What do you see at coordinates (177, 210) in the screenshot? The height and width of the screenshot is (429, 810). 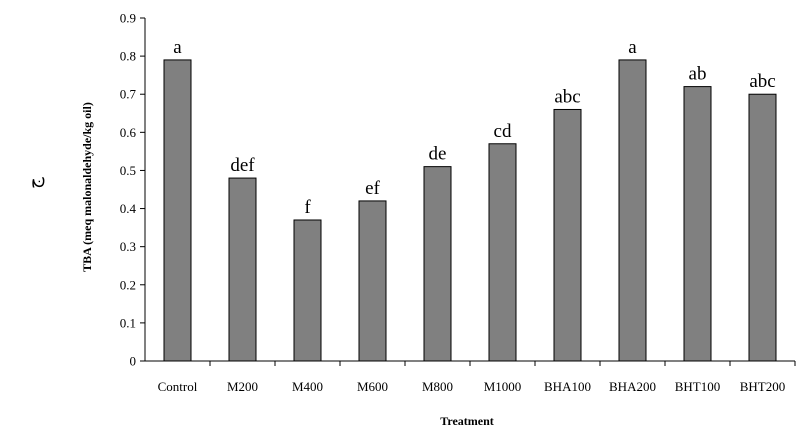 I see `bar-control` at bounding box center [177, 210].